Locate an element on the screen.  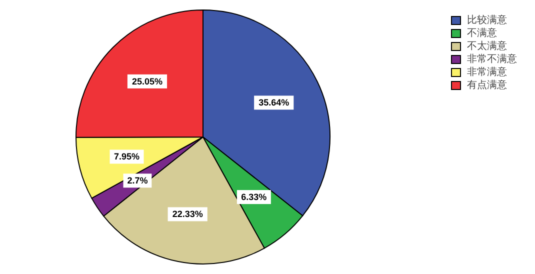
legend-label: 比较满意 is located at coordinates (487, 20).